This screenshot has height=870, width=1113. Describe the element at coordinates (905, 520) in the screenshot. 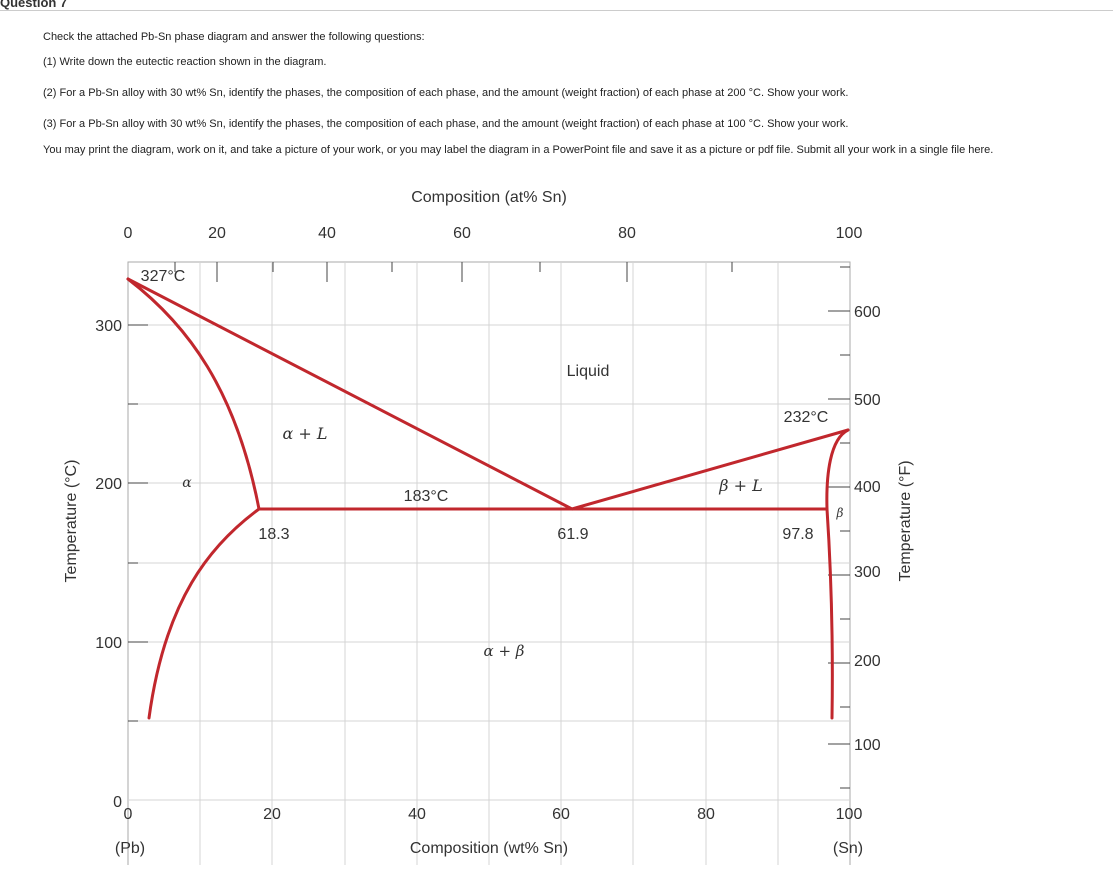

I see `right-axis-title: Temperature (°F)` at that location.